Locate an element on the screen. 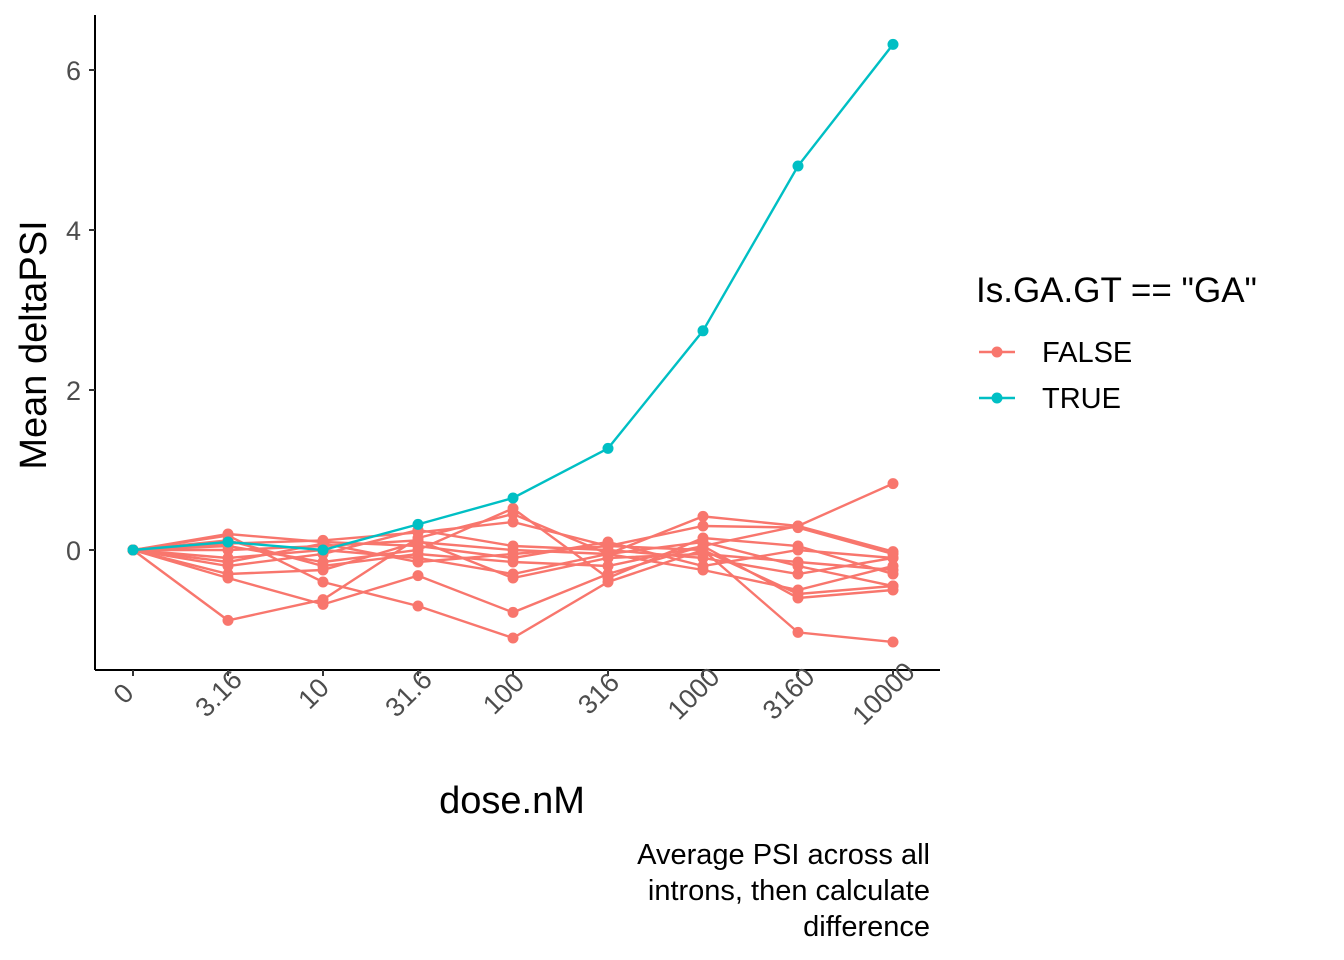 This screenshot has height=960, width=1344. x-tick-label: 3160 is located at coordinates (789, 694).